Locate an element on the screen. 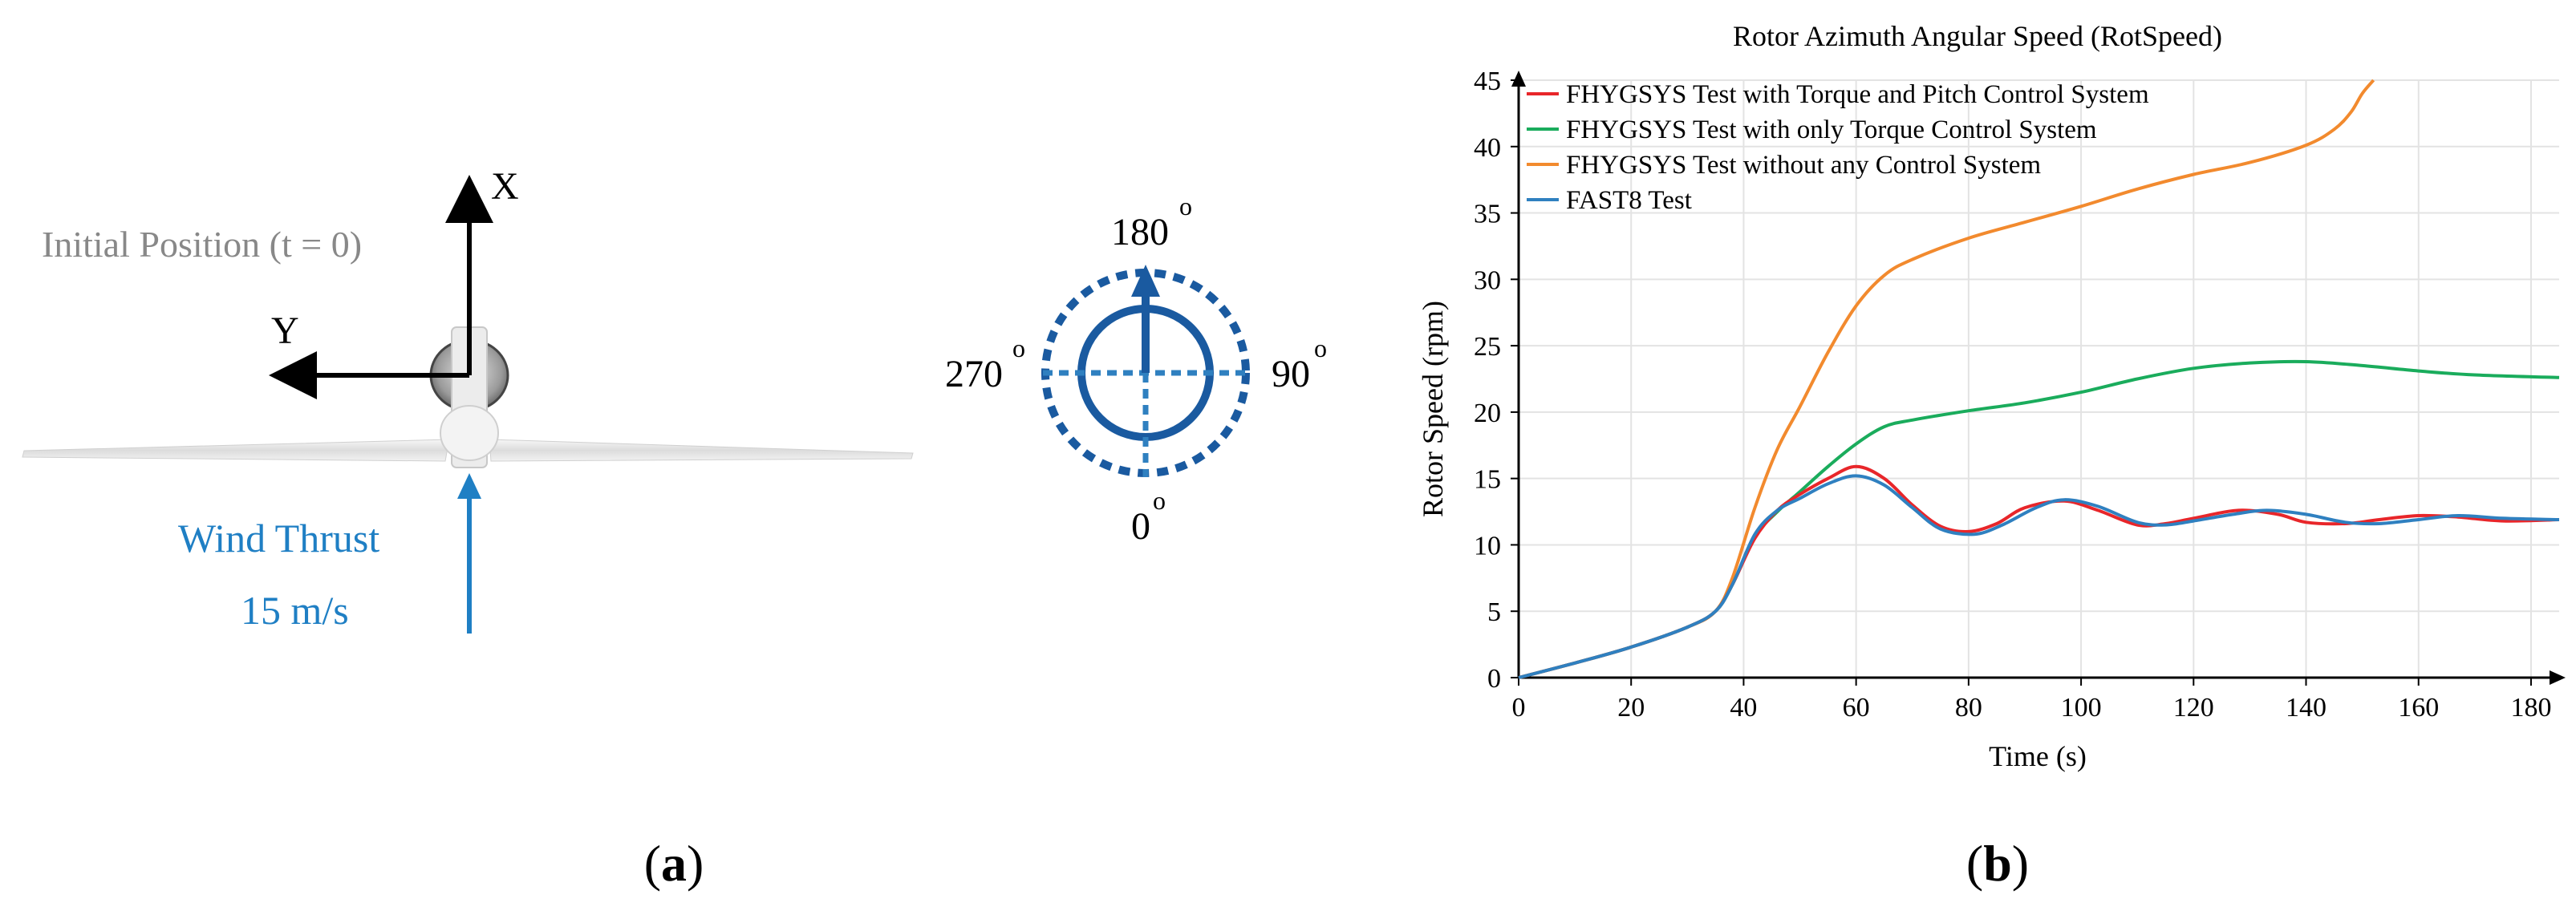 Image resolution: width=2576 pixels, height=919 pixels. x-tick-label: 0 is located at coordinates (1519, 708).